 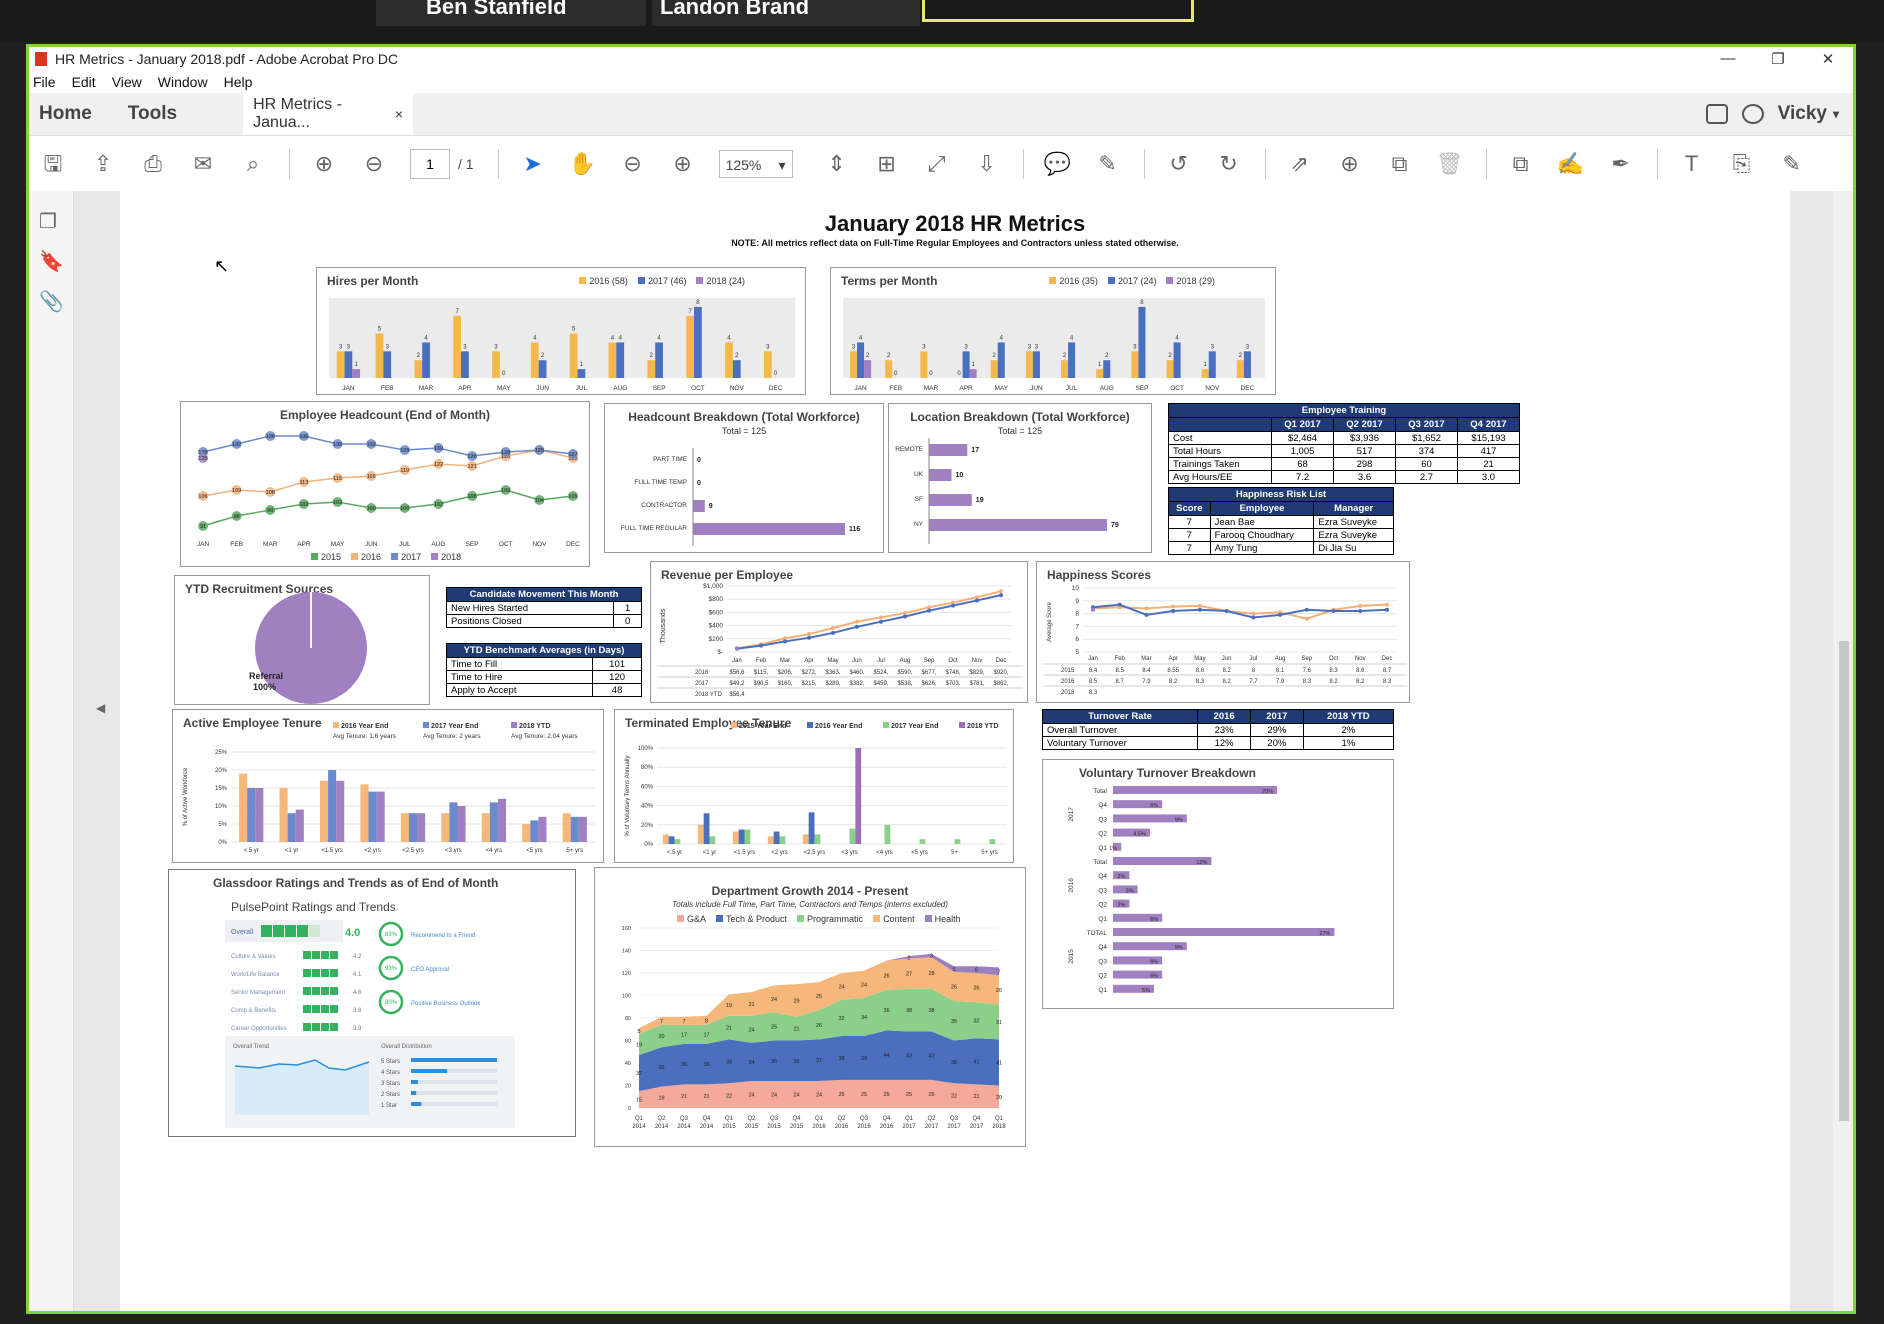 I want to click on chevron-down-icon: ▾, so click(x=1835, y=114).